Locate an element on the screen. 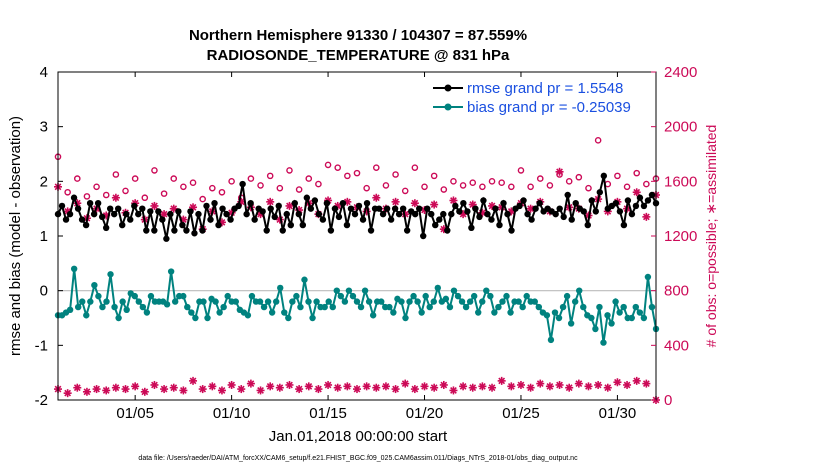 The height and width of the screenshot is (470, 830). legend-bias-label: bias grand pr = -0.25039 is located at coordinates (549, 107).